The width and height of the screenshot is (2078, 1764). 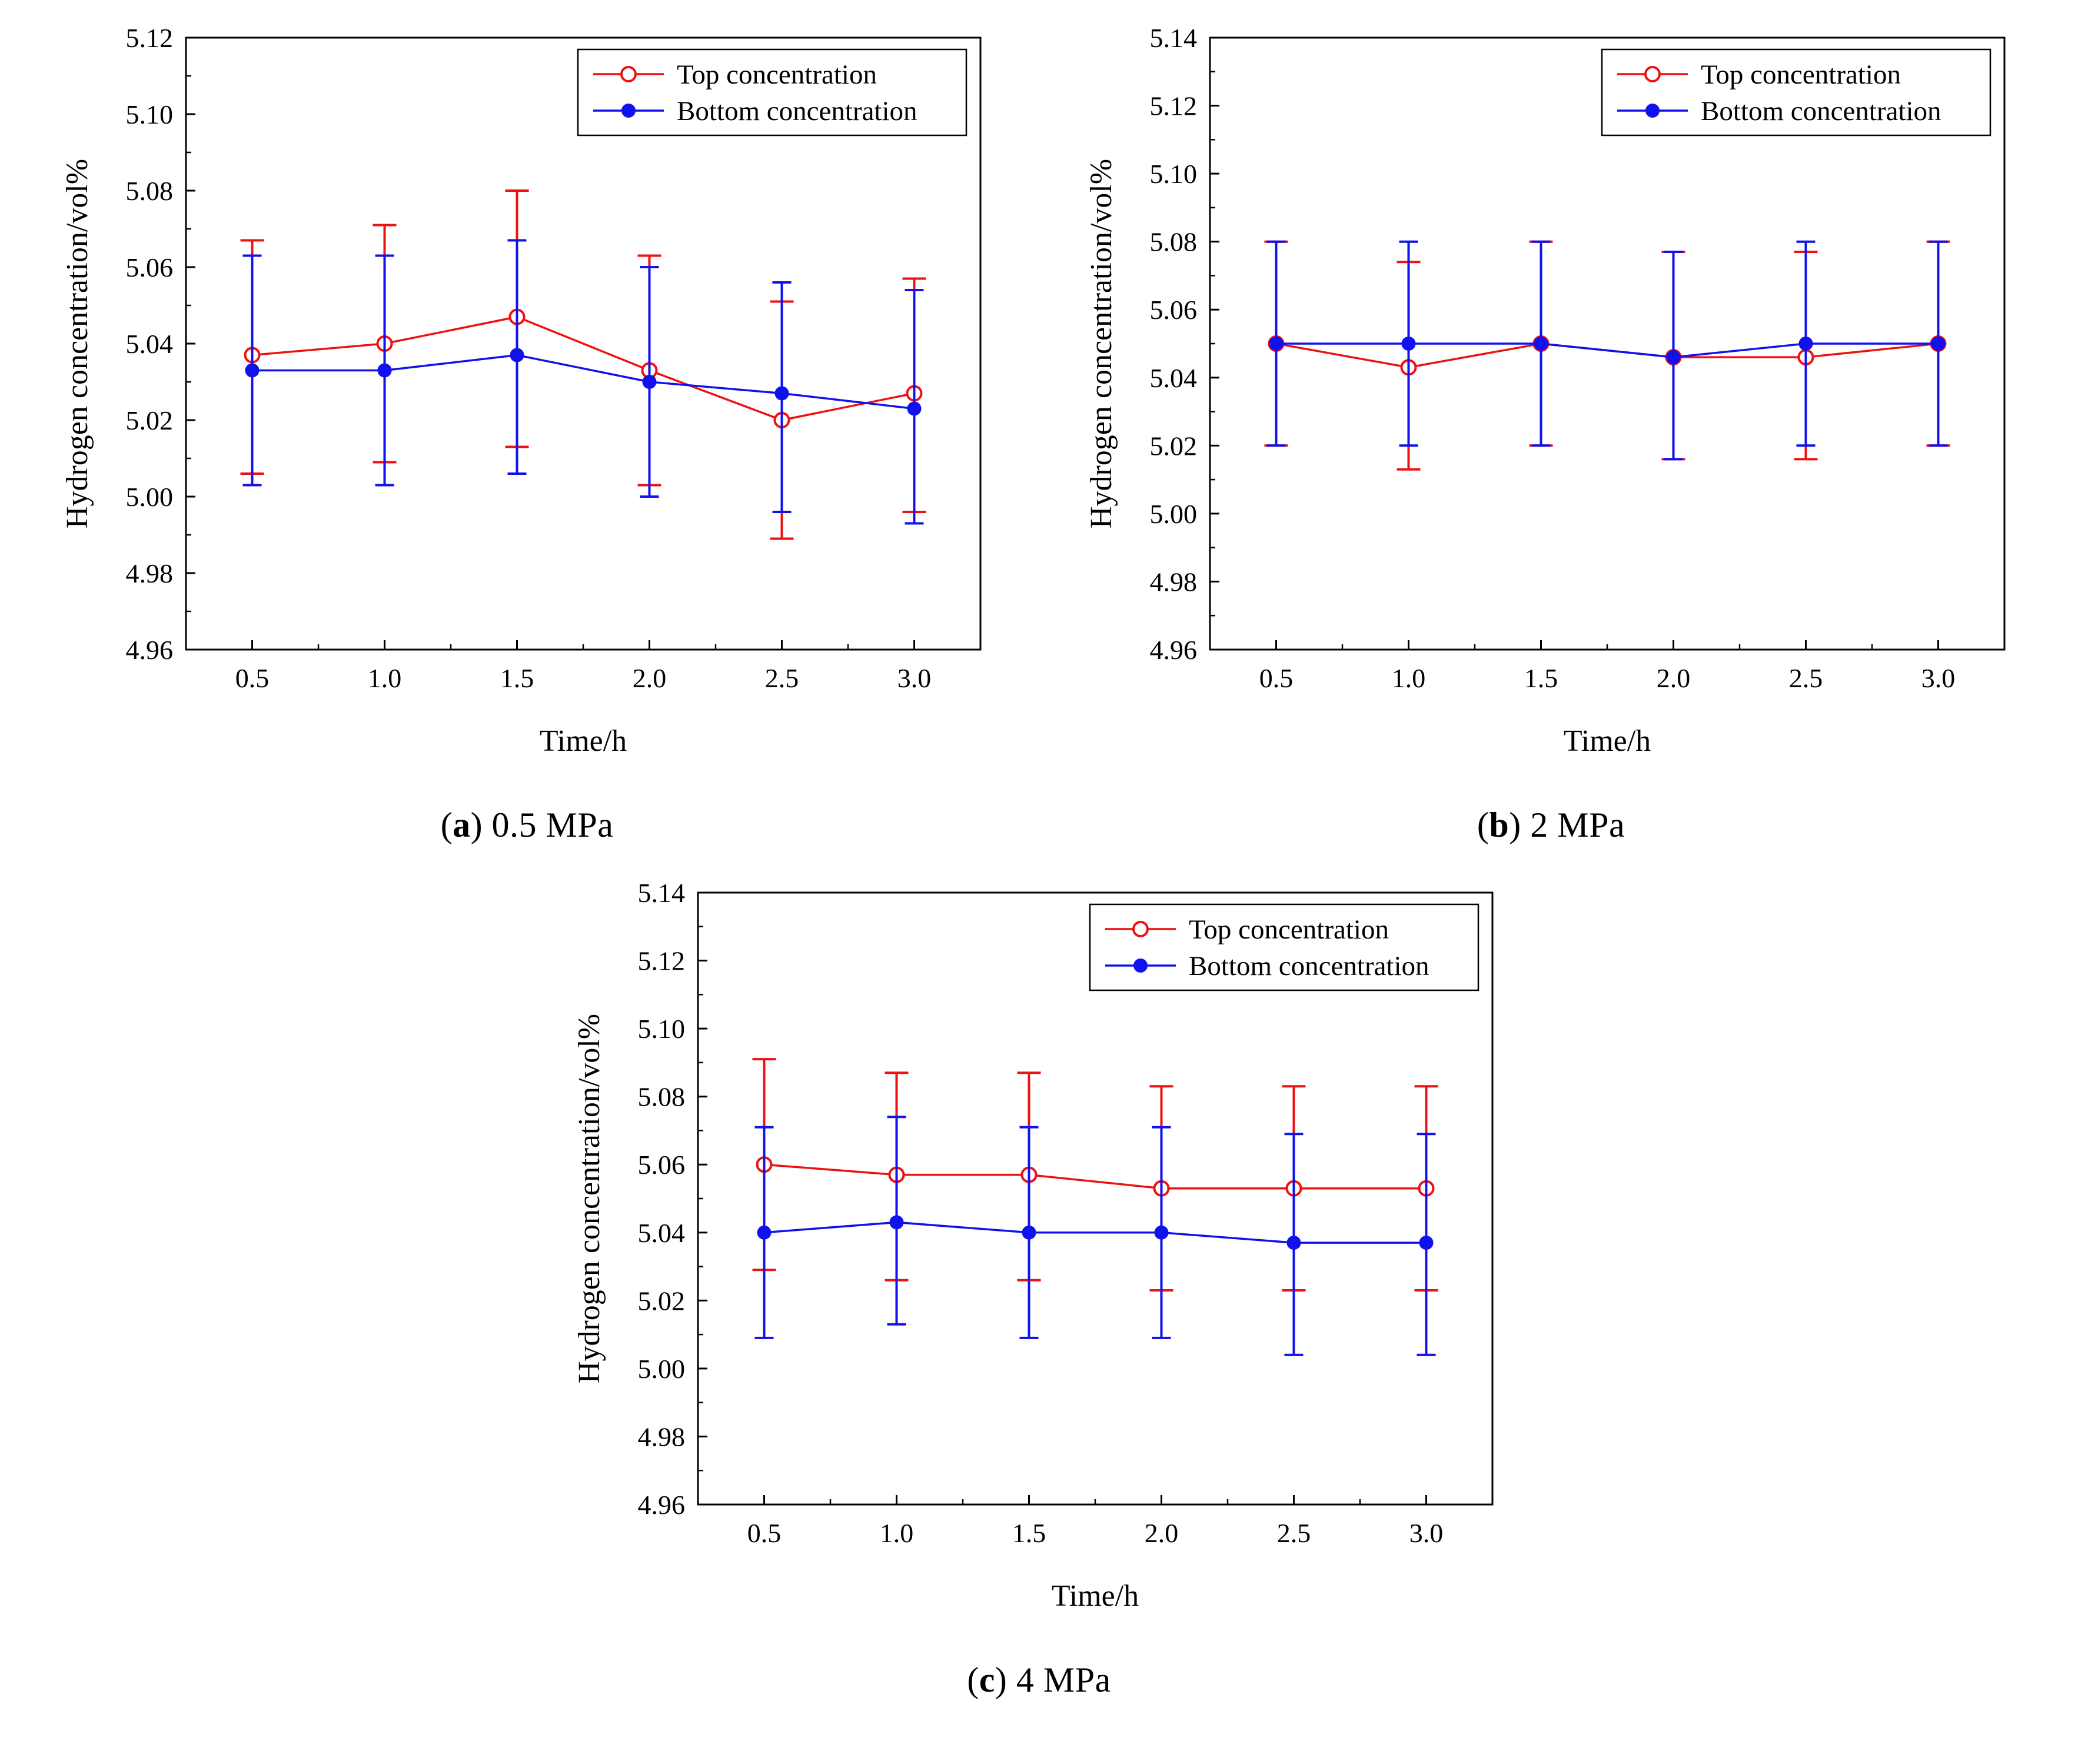 What do you see at coordinates (149, 344) in the screenshot?
I see `svg-text: 5.04` at bounding box center [149, 344].